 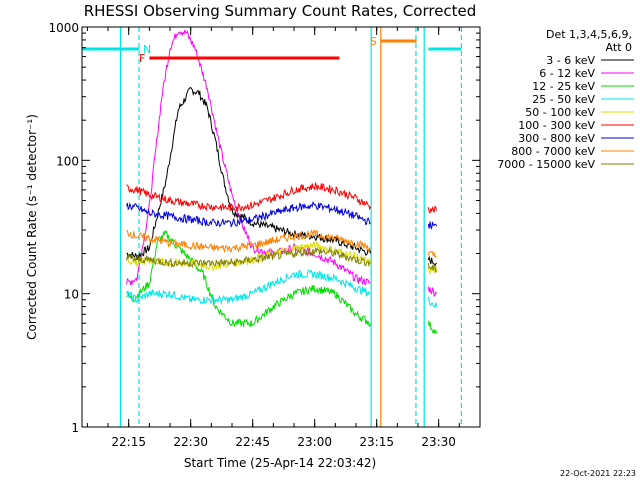 I want to click on legend-header-line1: Det 1,3,4,5,6,9,, so click(x=589, y=34).